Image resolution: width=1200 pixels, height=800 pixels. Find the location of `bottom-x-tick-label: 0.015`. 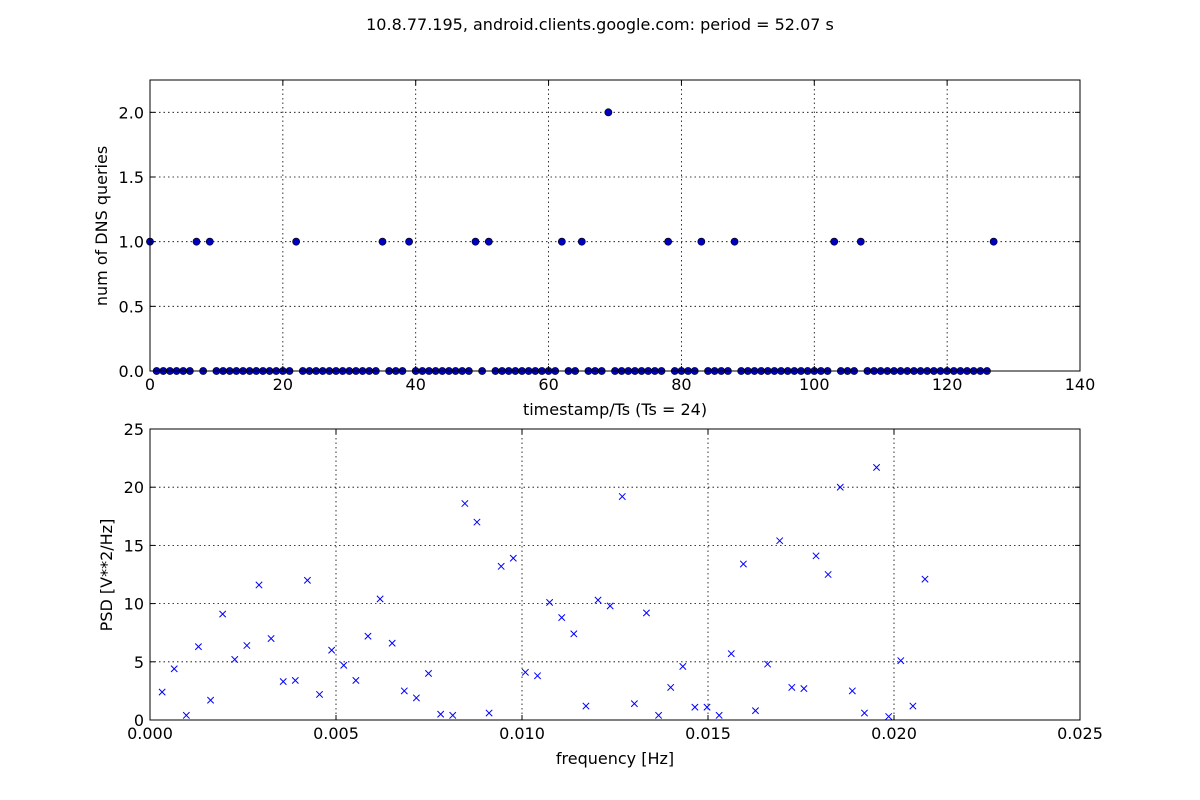

bottom-x-tick-label: 0.015 is located at coordinates (708, 733).